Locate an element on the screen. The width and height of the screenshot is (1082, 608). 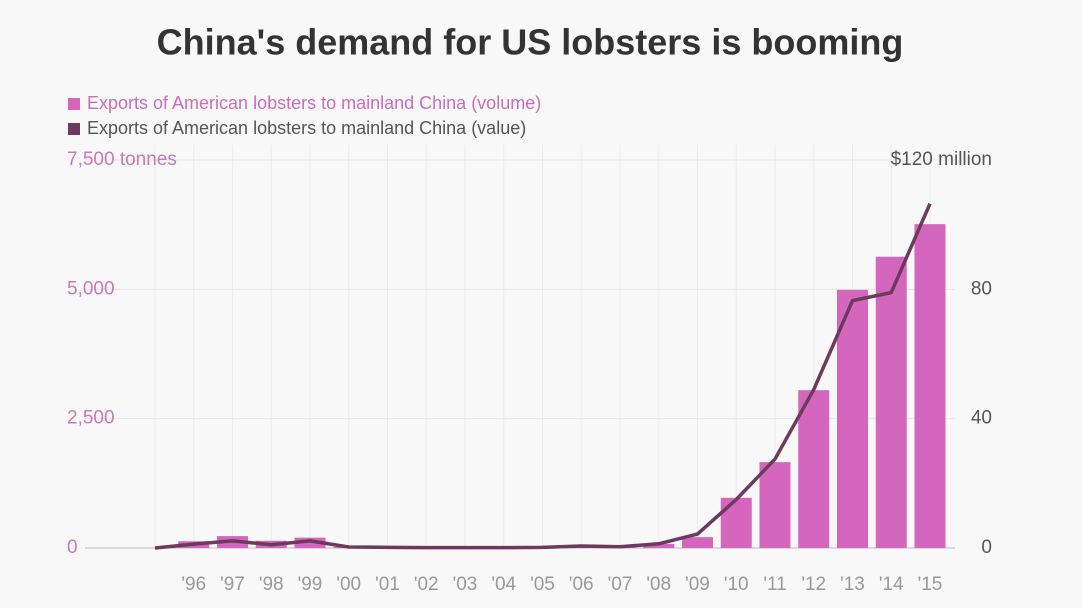
x-tick-label: '99 is located at coordinates (310, 584).